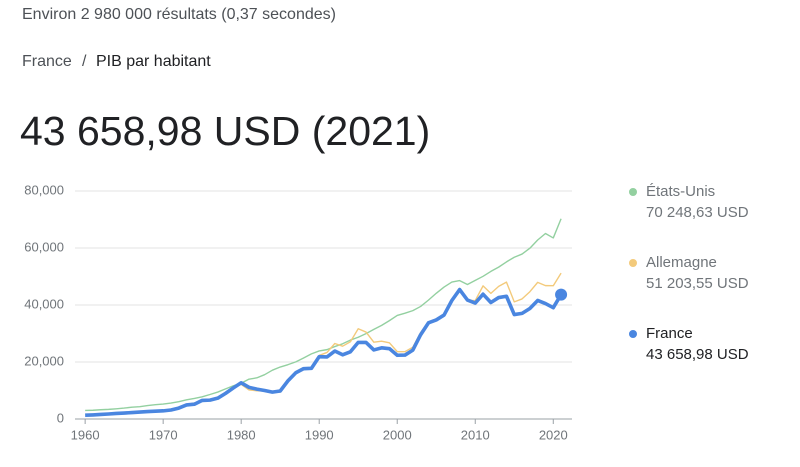 The width and height of the screenshot is (800, 467). I want to click on breadcrumb-topic: PIB par habitant, so click(153, 61).